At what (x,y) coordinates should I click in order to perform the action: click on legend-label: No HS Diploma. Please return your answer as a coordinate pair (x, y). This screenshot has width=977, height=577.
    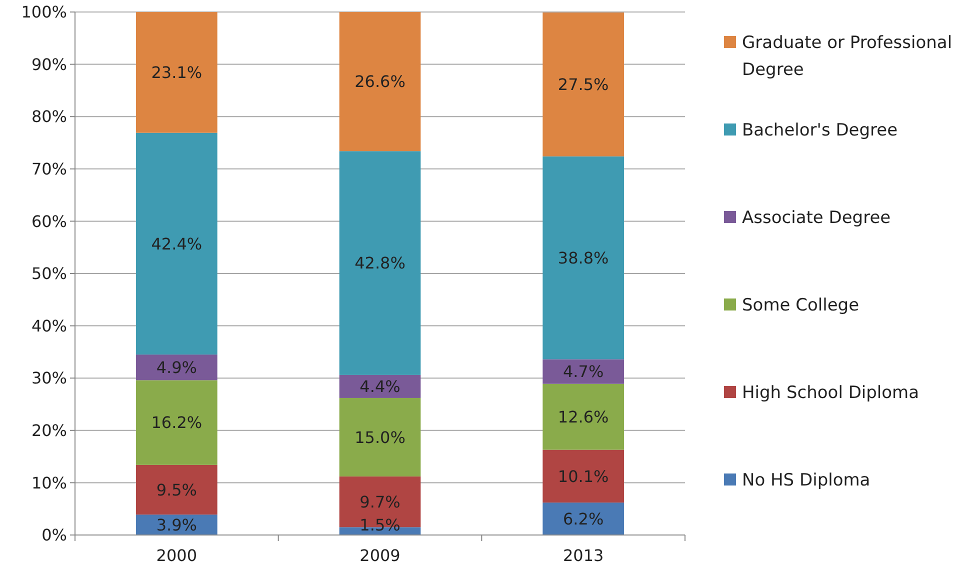
    Looking at the image, I should click on (806, 480).